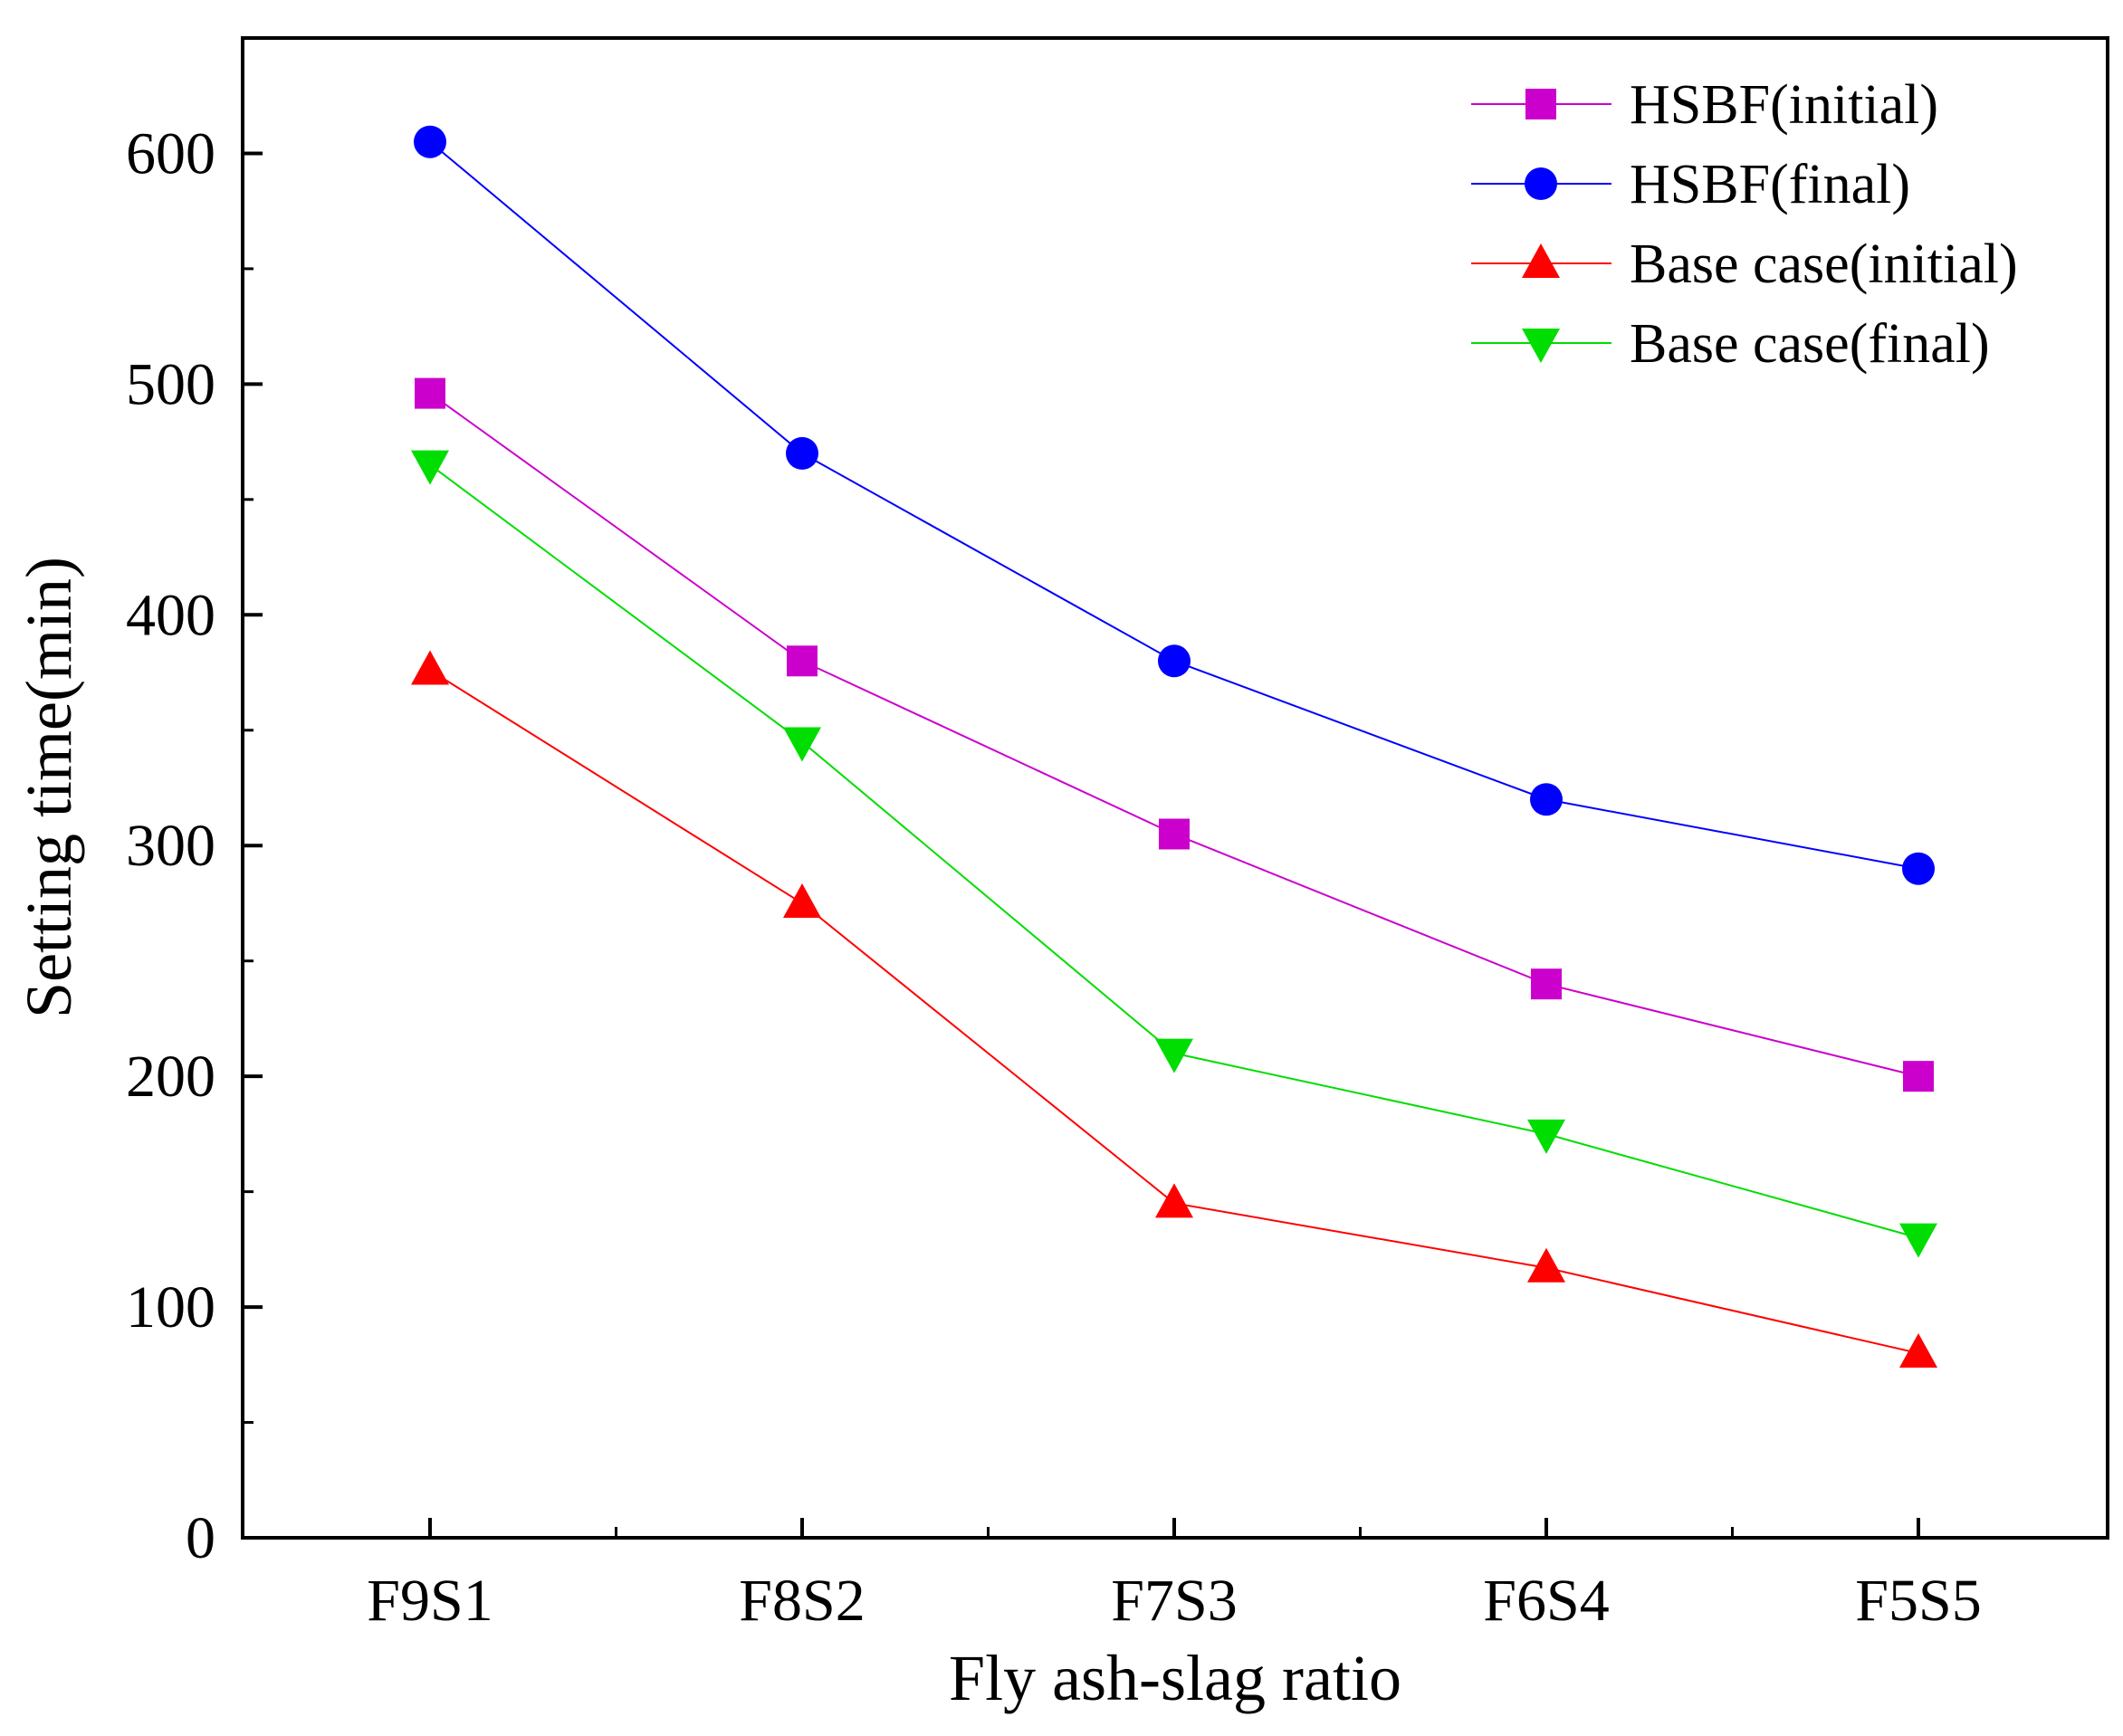 The width and height of the screenshot is (2123, 1736). I want to click on legend-label: HSBF(final), so click(1770, 184).